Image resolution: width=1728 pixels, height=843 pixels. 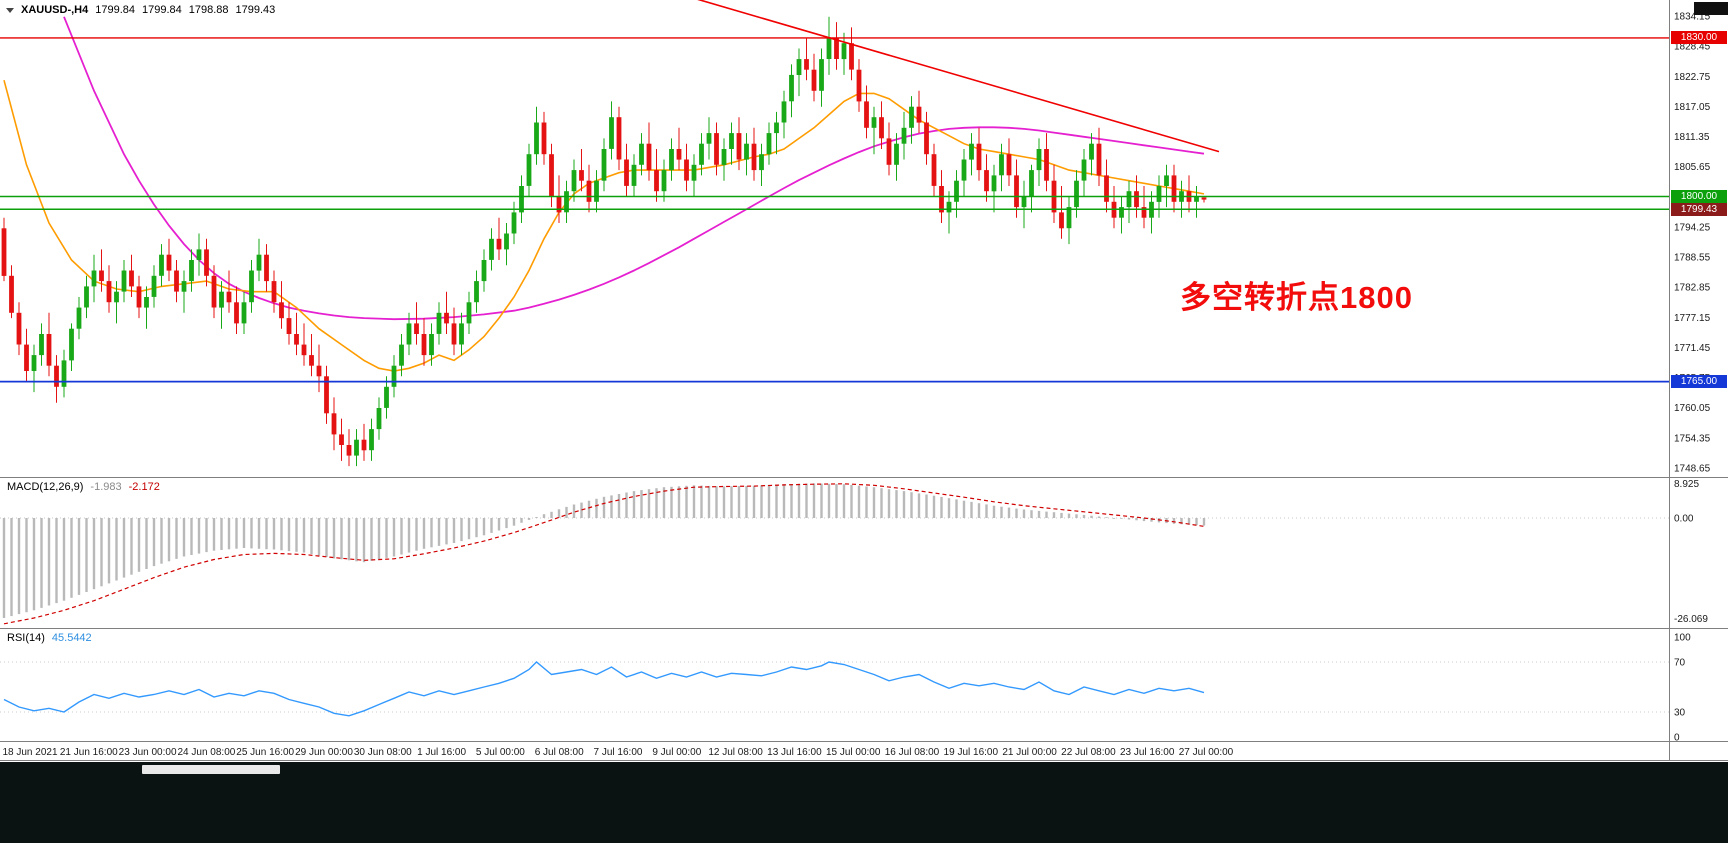 I want to click on chart-annotation-text: 多空转折点1800, so click(x=1296, y=297).